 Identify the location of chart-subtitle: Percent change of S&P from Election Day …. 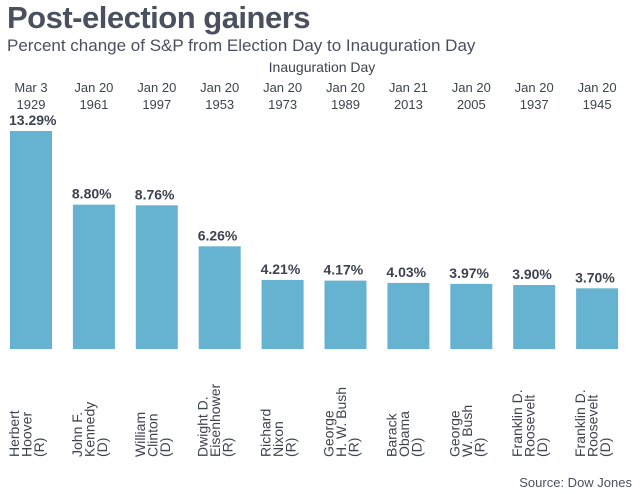
(241, 45).